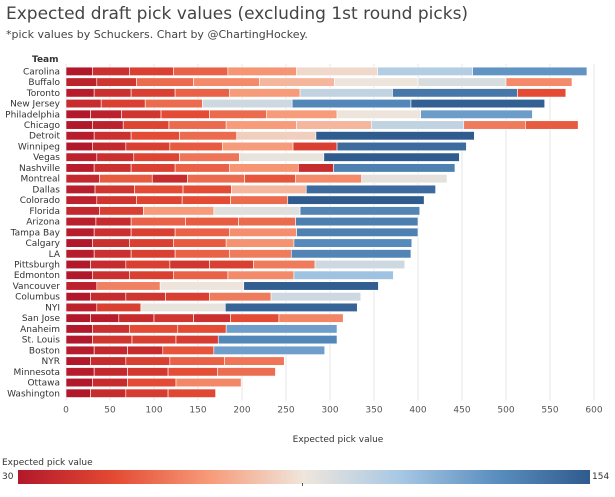 The image size is (615, 497). What do you see at coordinates (51, 362) in the screenshot?
I see `team-label: NYR` at bounding box center [51, 362].